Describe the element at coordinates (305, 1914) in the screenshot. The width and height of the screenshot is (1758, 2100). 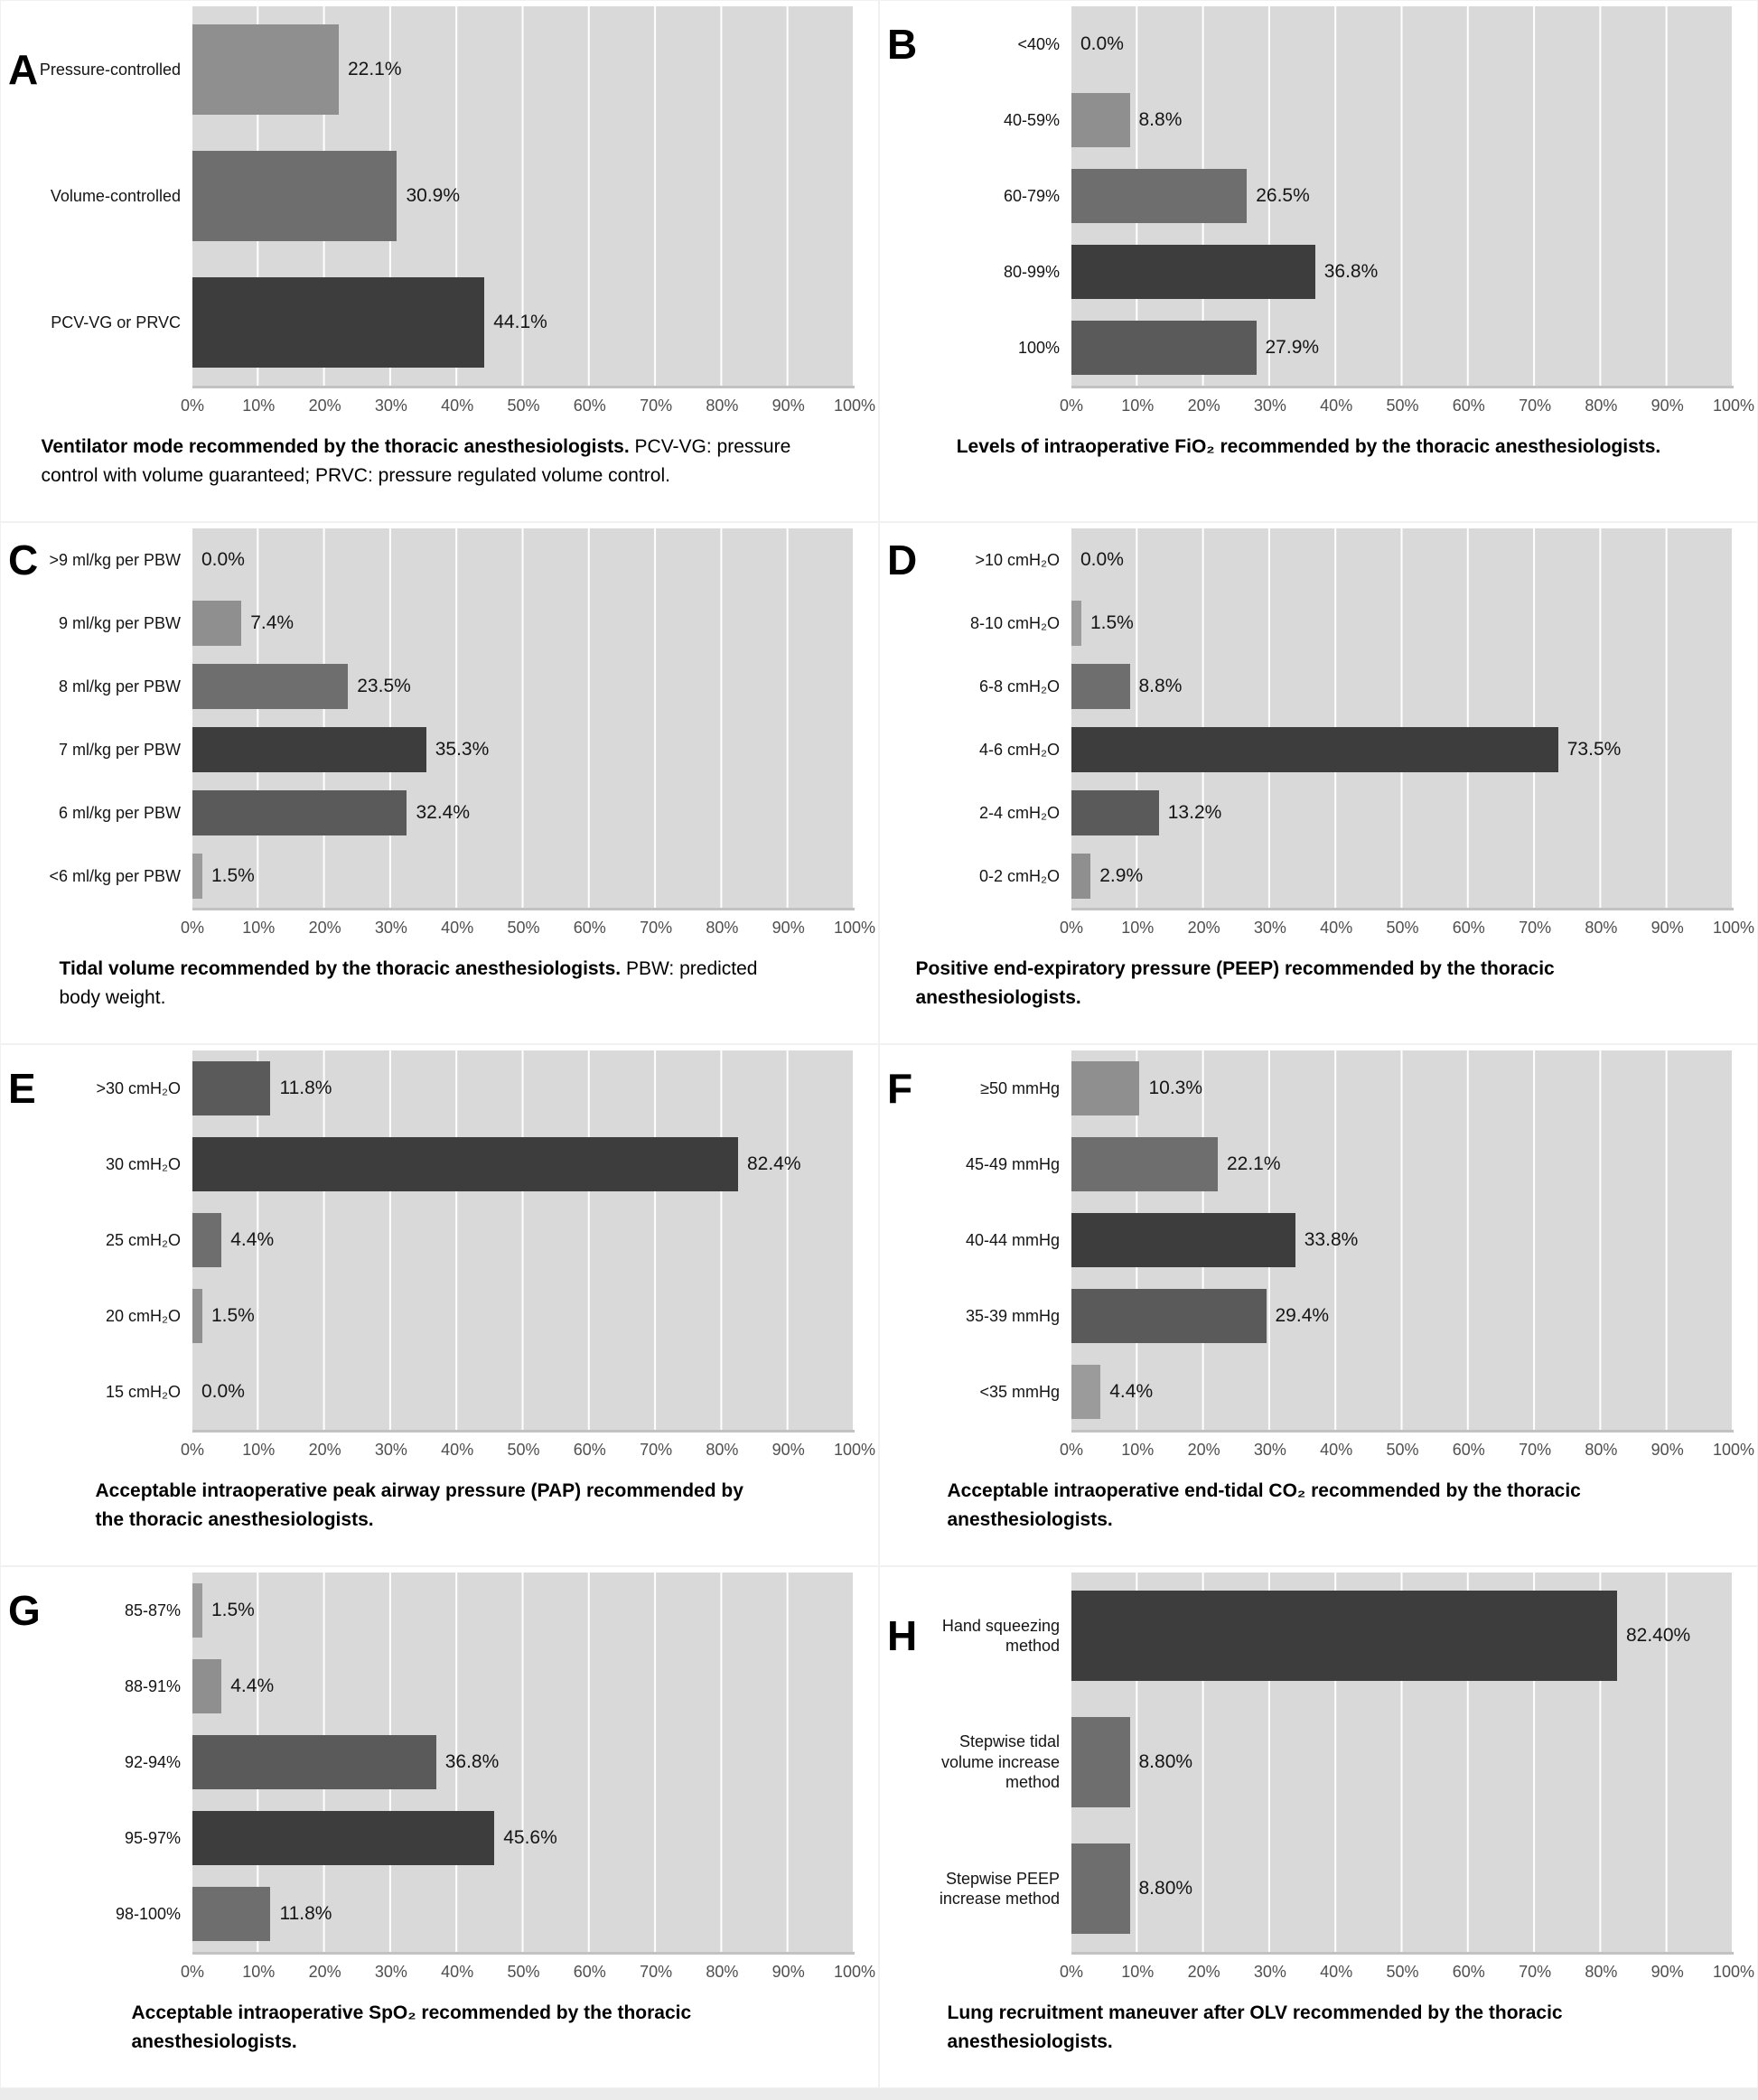
I see `value-label: 11.8%` at that location.